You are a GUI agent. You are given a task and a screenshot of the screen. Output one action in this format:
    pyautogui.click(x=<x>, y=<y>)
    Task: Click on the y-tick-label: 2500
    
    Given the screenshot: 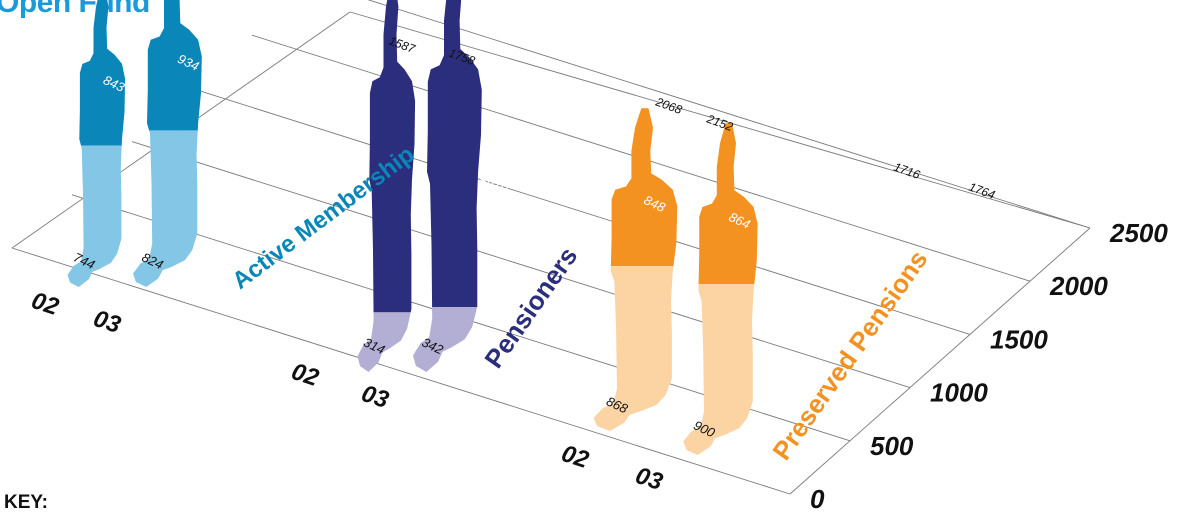 What is the action you would take?
    pyautogui.click(x=1138, y=233)
    